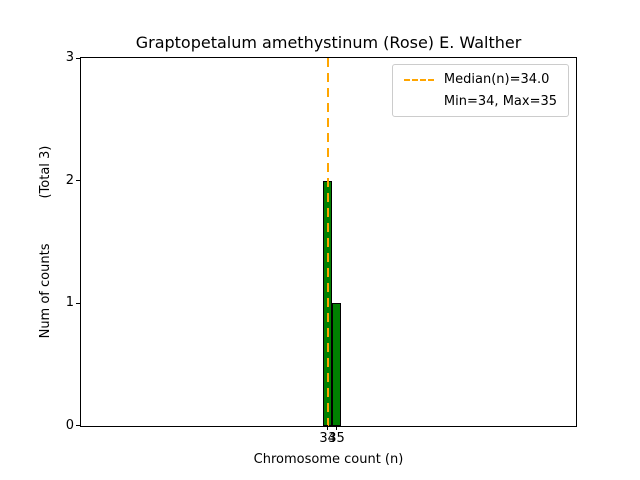  Describe the element at coordinates (496, 79) in the screenshot. I see `legend-label-median: Median(n)=34.0` at that location.